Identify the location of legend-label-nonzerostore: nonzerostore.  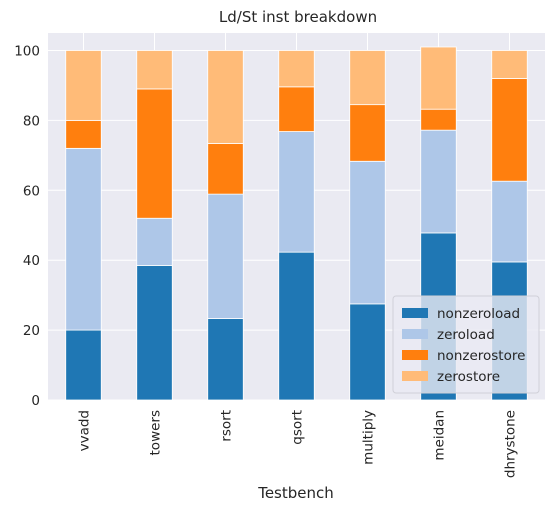
(481, 356).